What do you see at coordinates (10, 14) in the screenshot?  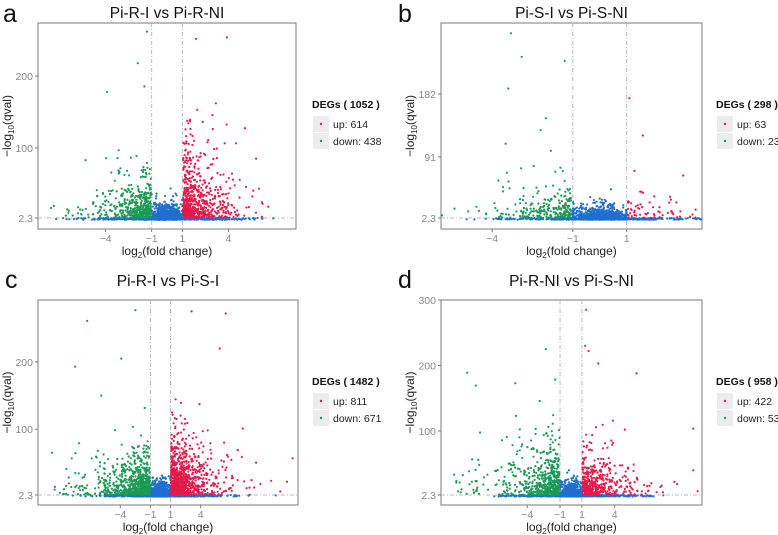 I see `panel-letter: a` at bounding box center [10, 14].